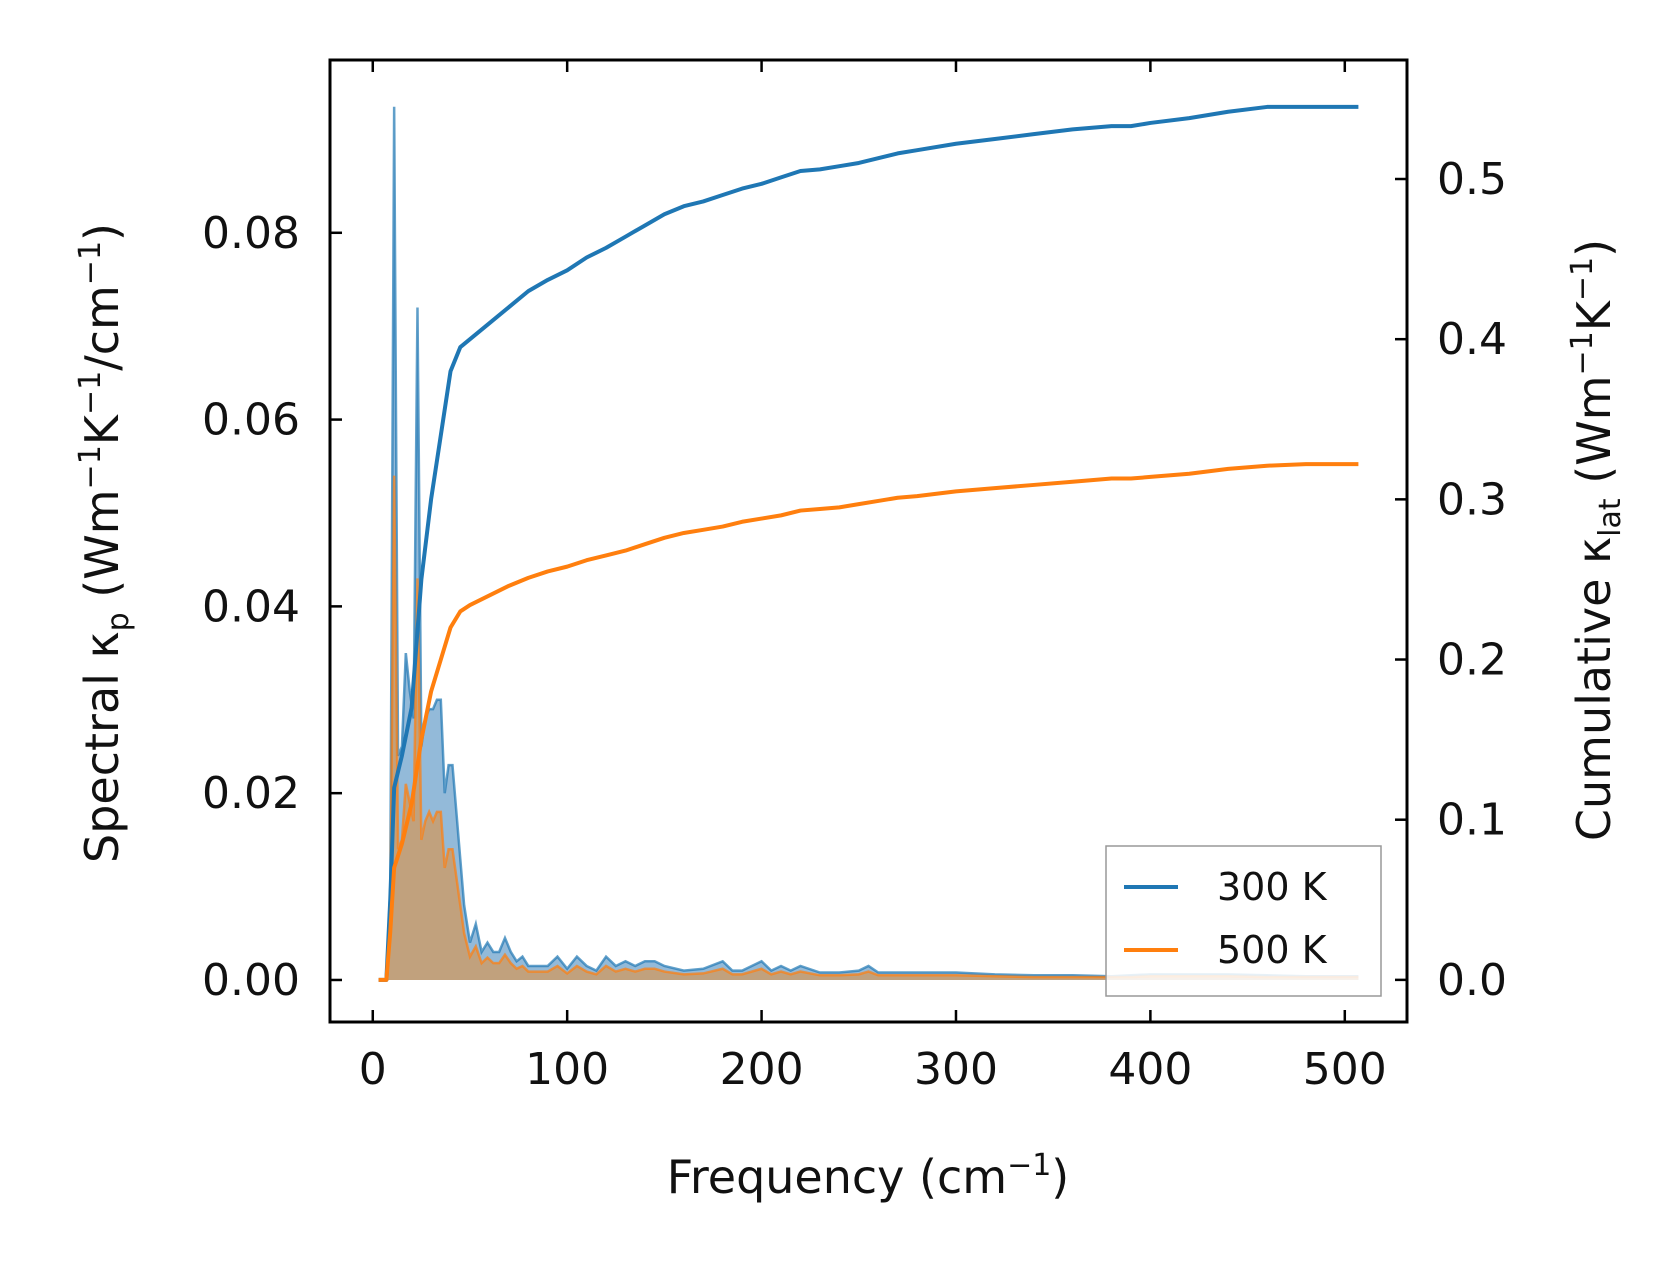 This screenshot has width=1679, height=1264. I want to click on legend-label-300k: 300 K, so click(1272, 887).